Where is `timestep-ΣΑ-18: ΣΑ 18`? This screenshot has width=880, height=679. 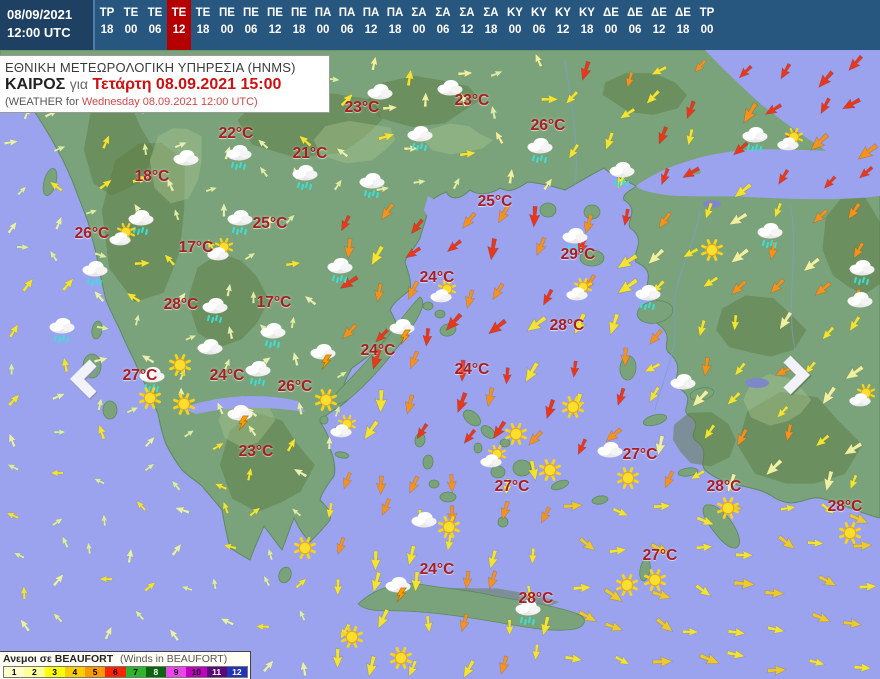 timestep-ΣΑ-18: ΣΑ 18 is located at coordinates (491, 21).